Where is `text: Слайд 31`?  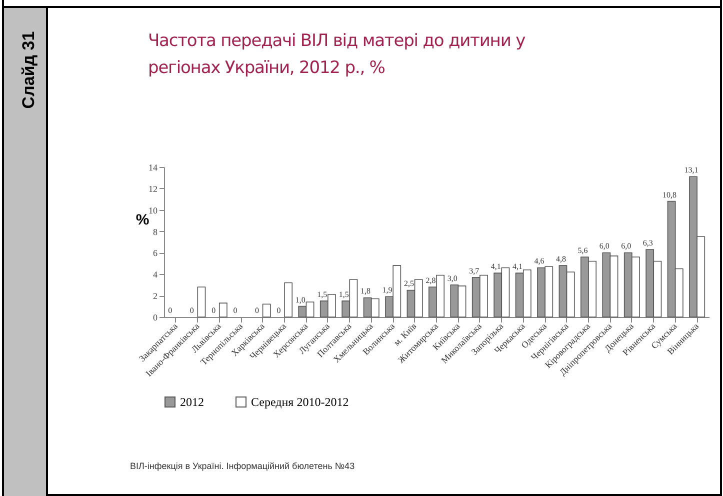
text: Слайд 31 is located at coordinates (29, 70).